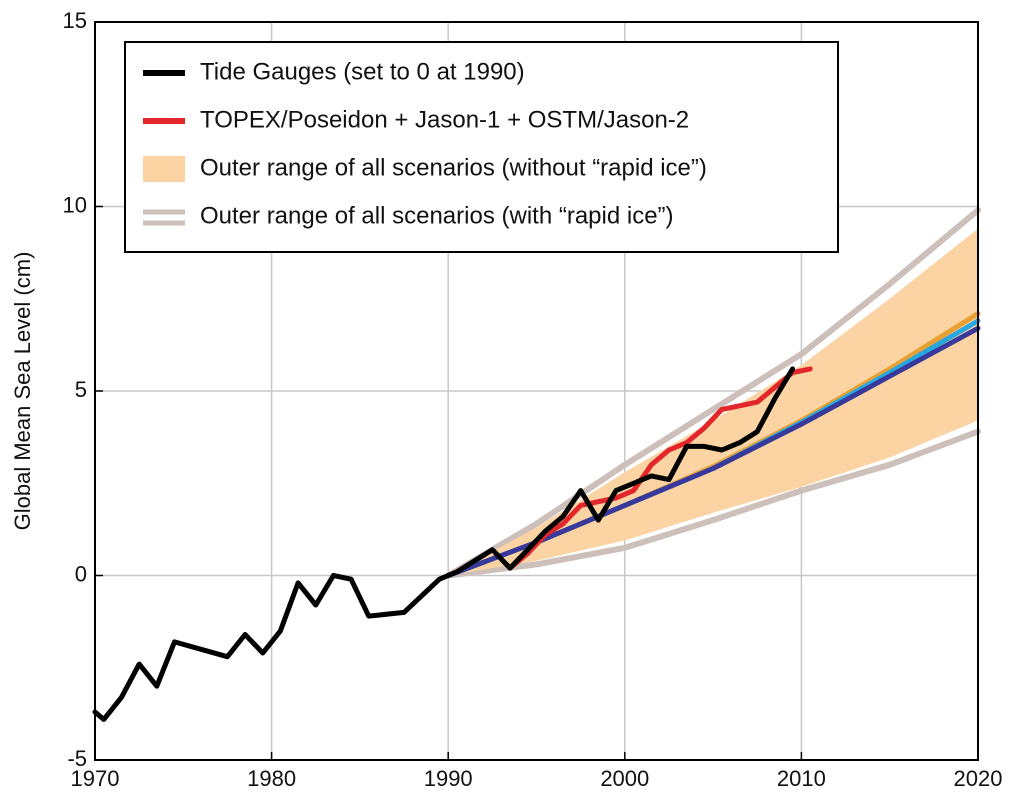 The image size is (1013, 801). I want to click on x-tick-label: 2000, so click(624, 778).